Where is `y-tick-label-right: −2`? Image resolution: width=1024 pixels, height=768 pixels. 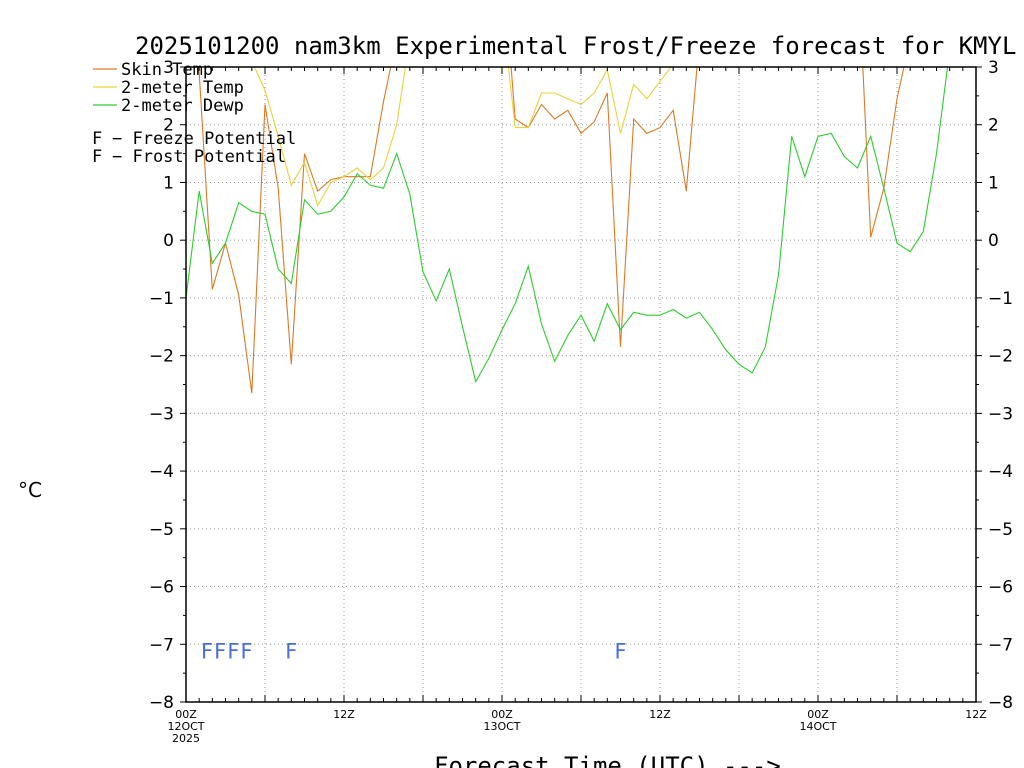
y-tick-label-right: −2 is located at coordinates (1000, 357).